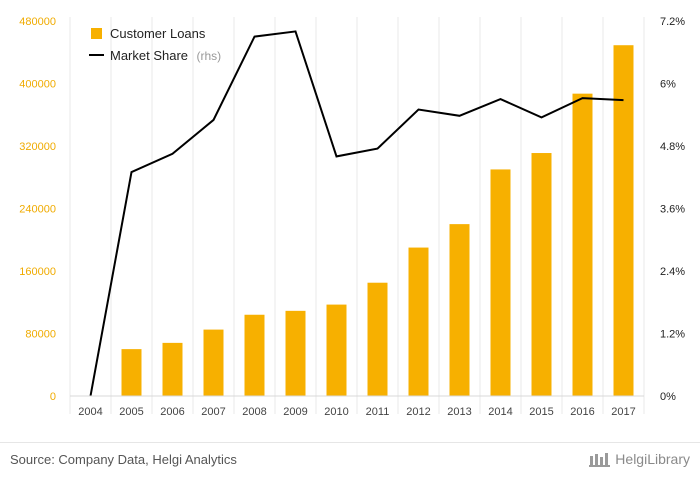  What do you see at coordinates (254, 355) in the screenshot?
I see `bar-customer-loans-2008` at bounding box center [254, 355].